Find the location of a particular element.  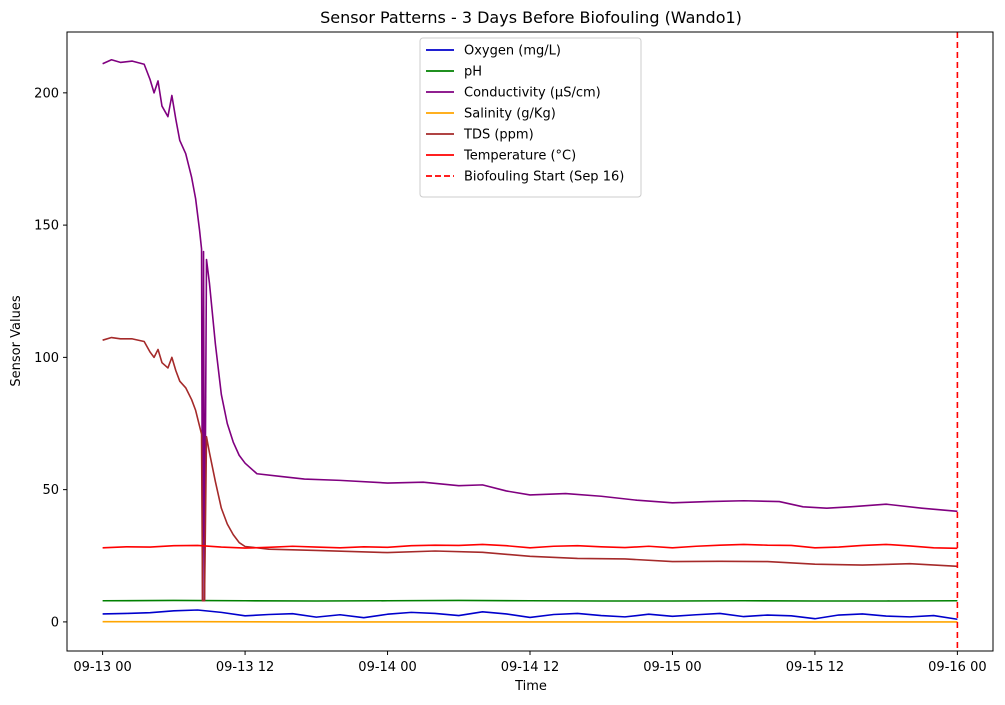

x-tick-label: 09-14 12 is located at coordinates (530, 667).